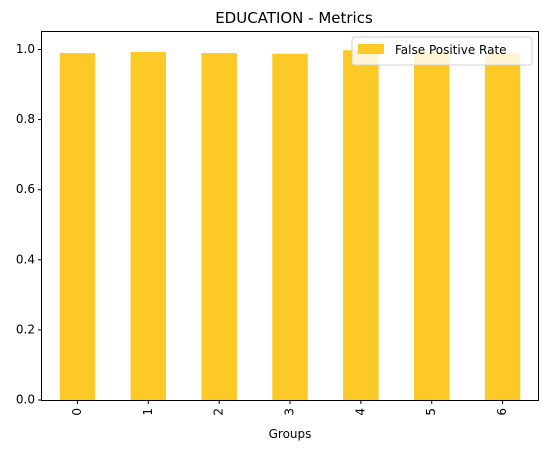  I want to click on x-tick-label: 2, so click(219, 412).